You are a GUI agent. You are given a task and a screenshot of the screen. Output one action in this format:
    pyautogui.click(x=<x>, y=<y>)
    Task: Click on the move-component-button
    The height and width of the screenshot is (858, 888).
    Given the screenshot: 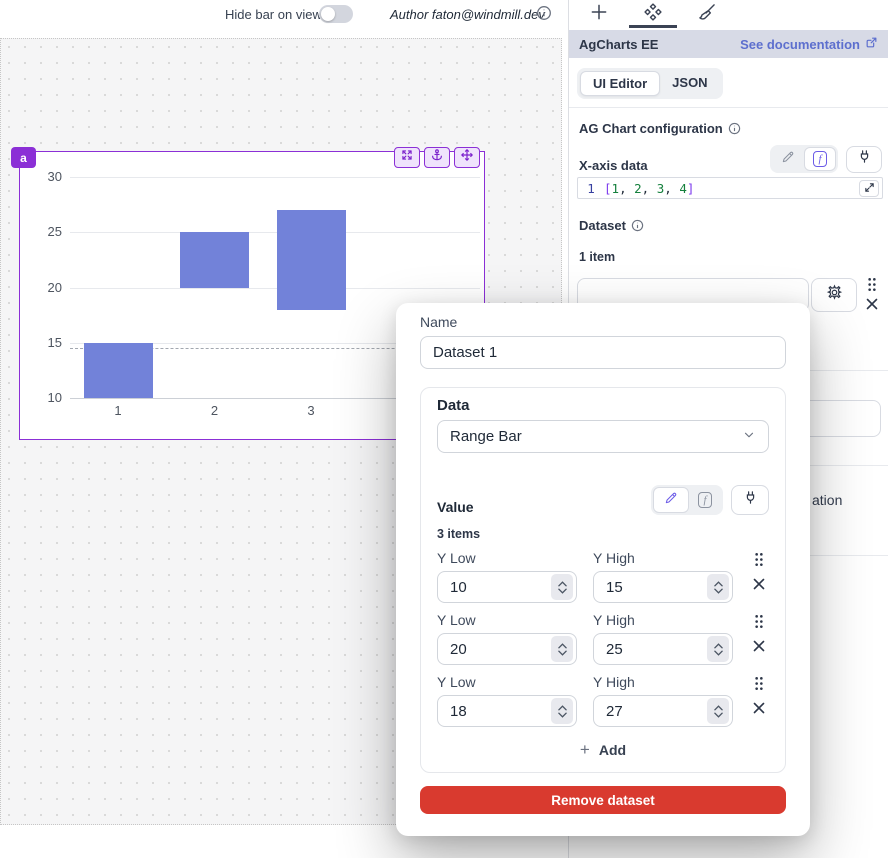 What is the action you would take?
    pyautogui.click(x=467, y=157)
    